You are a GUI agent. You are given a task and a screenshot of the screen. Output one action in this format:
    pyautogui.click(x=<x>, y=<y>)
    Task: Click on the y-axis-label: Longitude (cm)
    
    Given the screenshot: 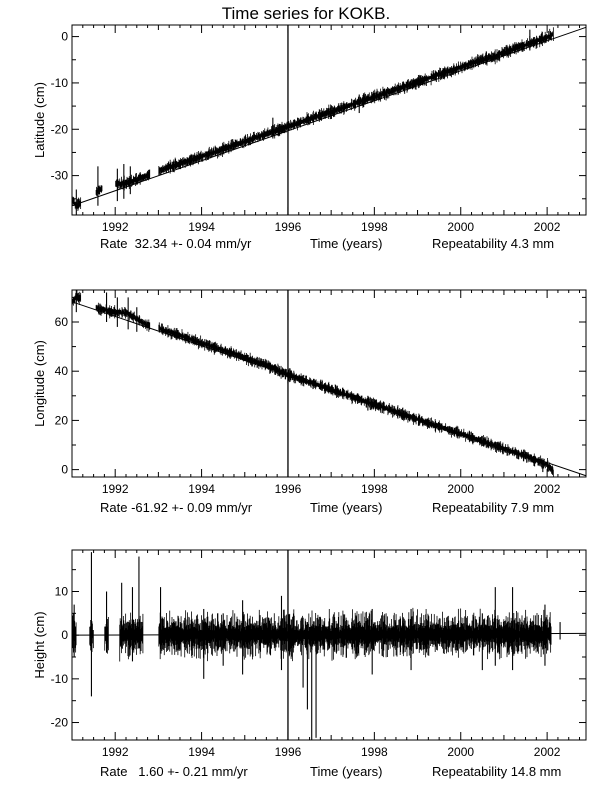 What is the action you would take?
    pyautogui.click(x=39, y=383)
    